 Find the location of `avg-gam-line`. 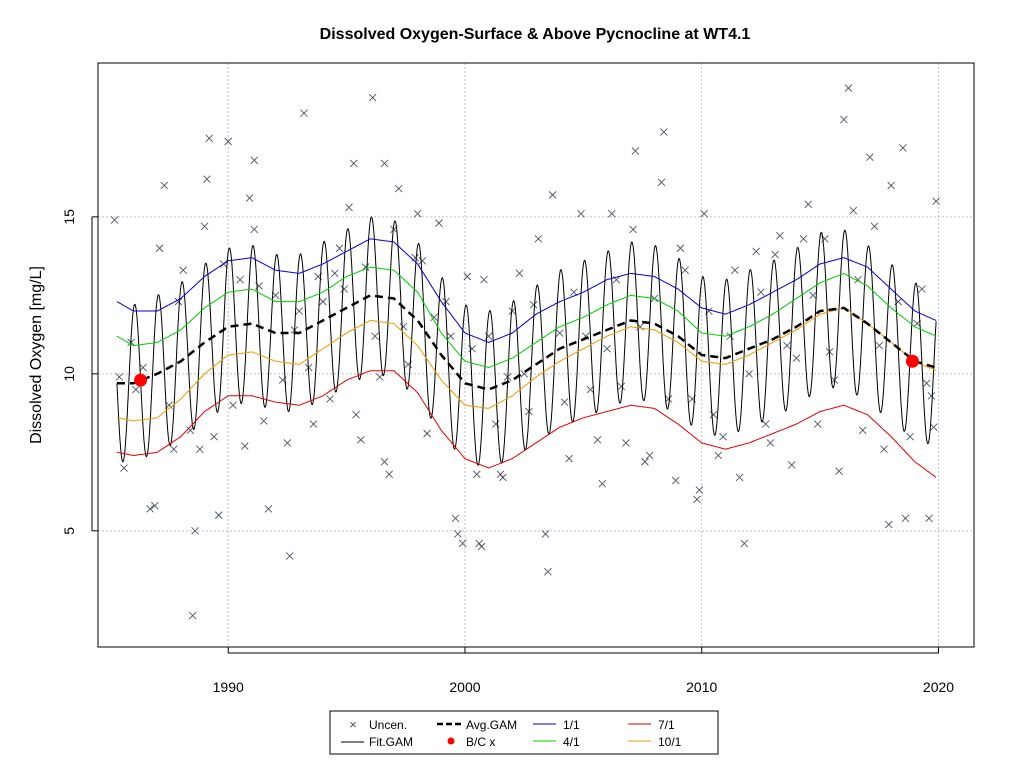

avg-gam-line is located at coordinates (526, 342).